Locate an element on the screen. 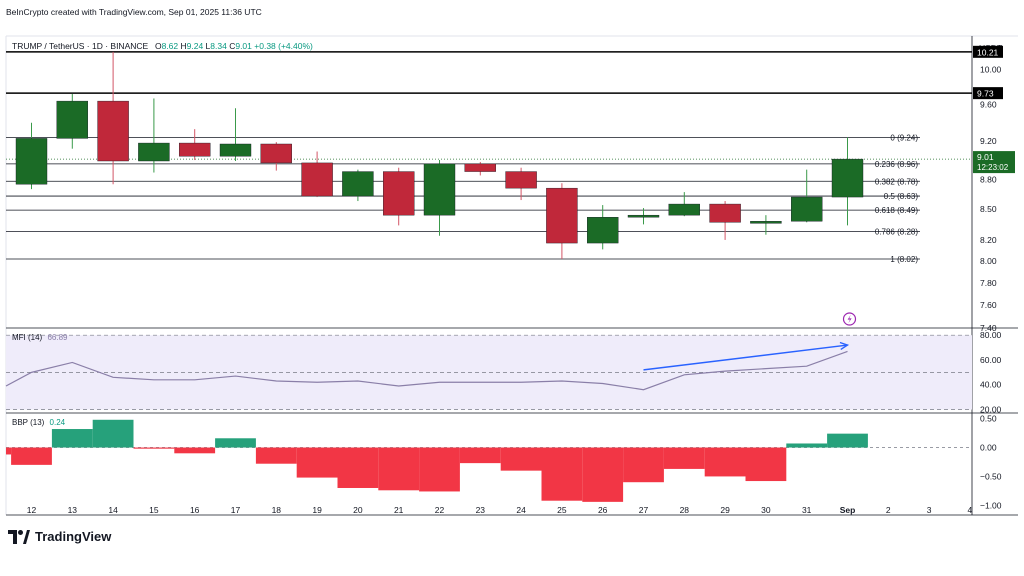 The image size is (1024, 576). time-axis-tick: 16 is located at coordinates (195, 510).